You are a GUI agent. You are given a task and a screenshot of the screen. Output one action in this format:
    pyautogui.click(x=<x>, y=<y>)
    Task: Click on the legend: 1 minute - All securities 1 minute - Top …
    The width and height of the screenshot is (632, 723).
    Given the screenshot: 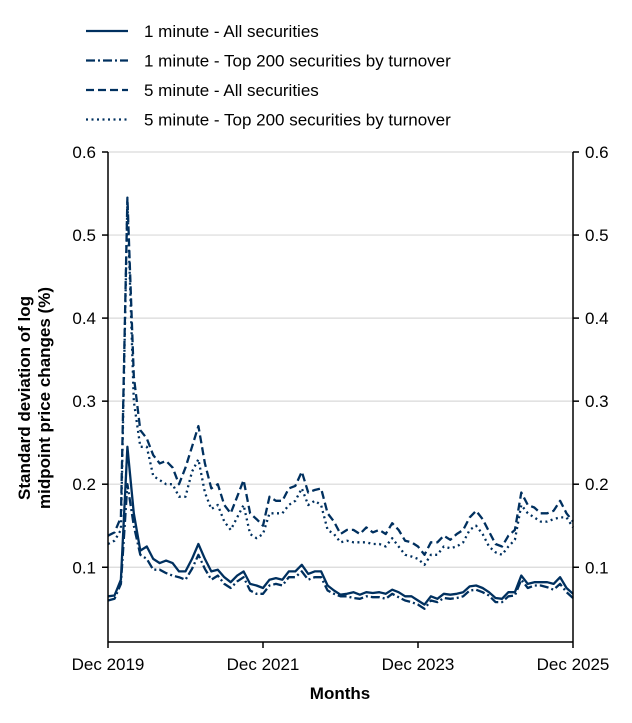 What is the action you would take?
    pyautogui.click(x=268, y=76)
    